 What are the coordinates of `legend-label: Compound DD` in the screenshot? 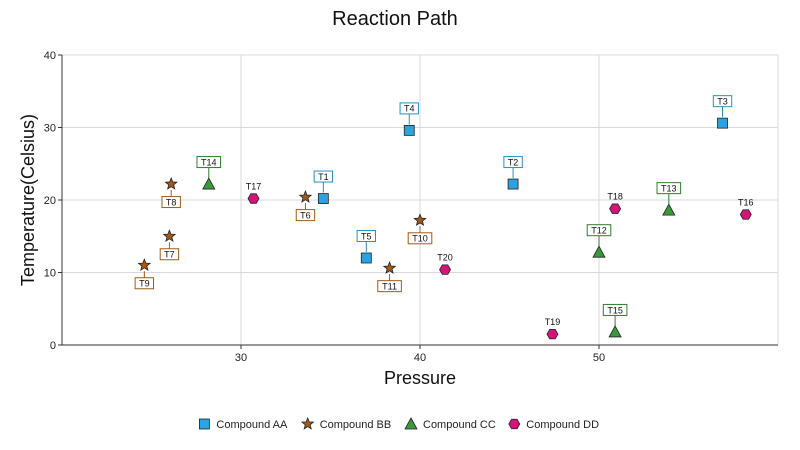 It's located at (562, 425).